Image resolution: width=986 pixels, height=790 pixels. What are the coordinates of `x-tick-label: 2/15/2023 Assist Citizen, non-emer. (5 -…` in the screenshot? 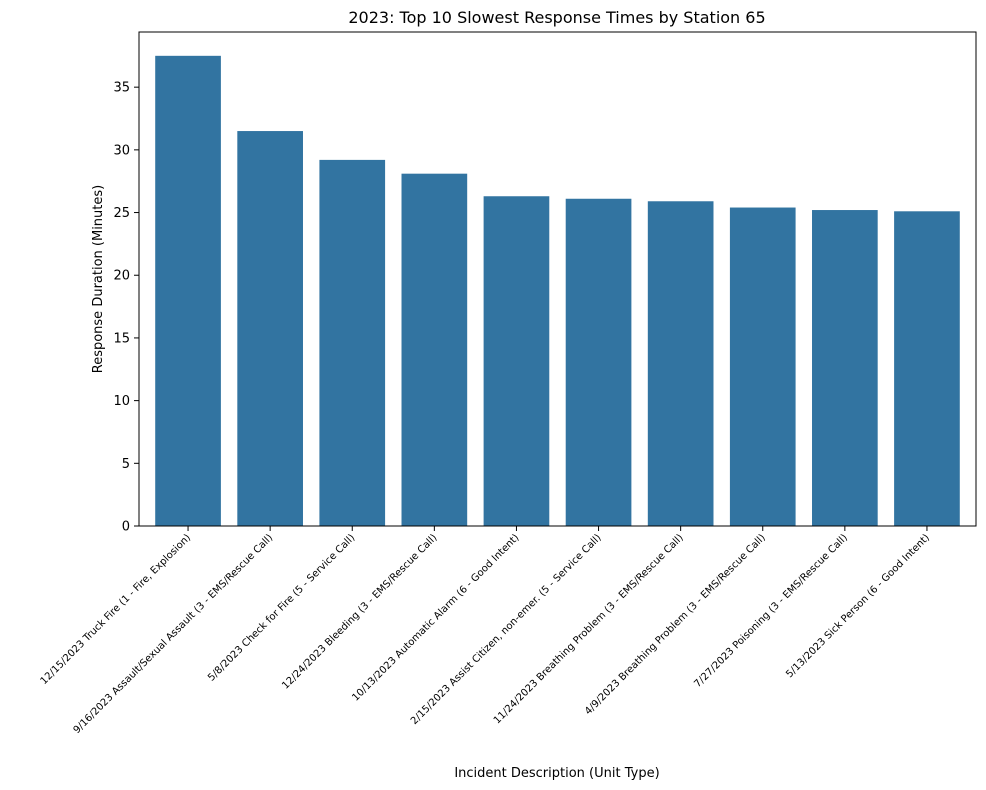 It's located at (506, 629).